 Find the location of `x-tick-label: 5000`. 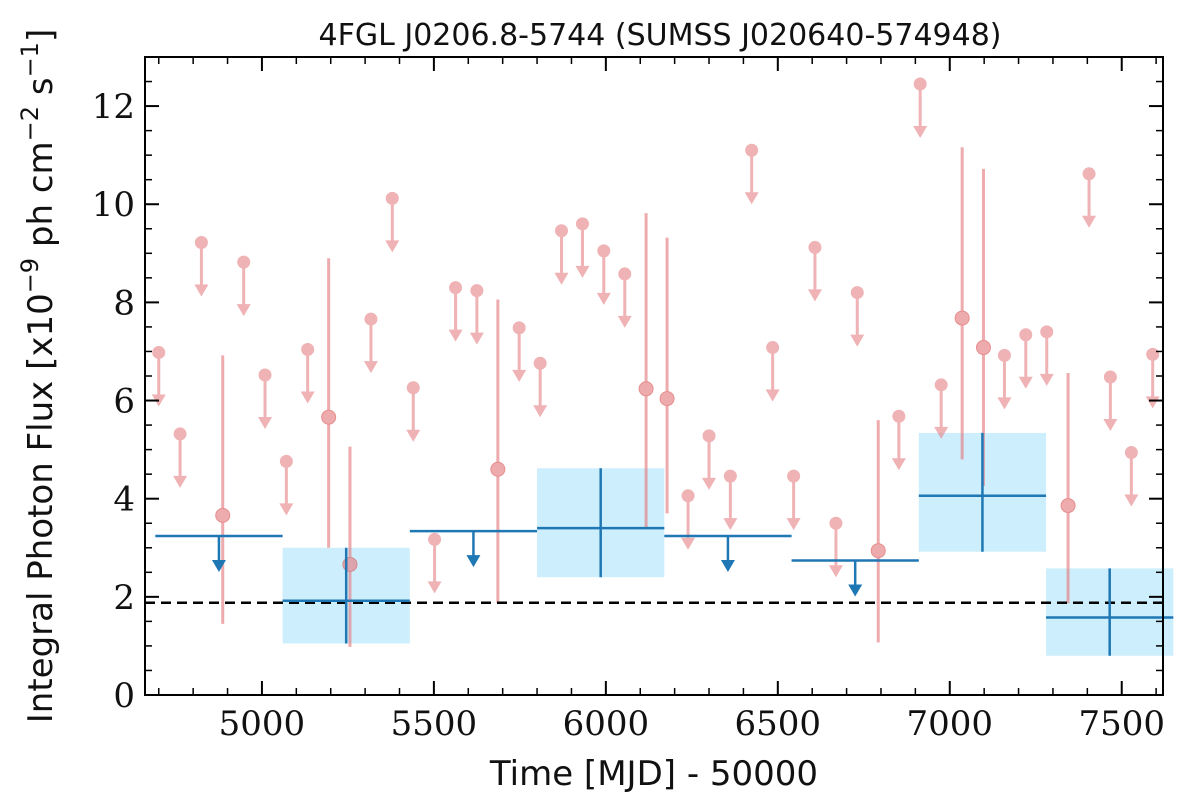

x-tick-label: 5000 is located at coordinates (262, 724).